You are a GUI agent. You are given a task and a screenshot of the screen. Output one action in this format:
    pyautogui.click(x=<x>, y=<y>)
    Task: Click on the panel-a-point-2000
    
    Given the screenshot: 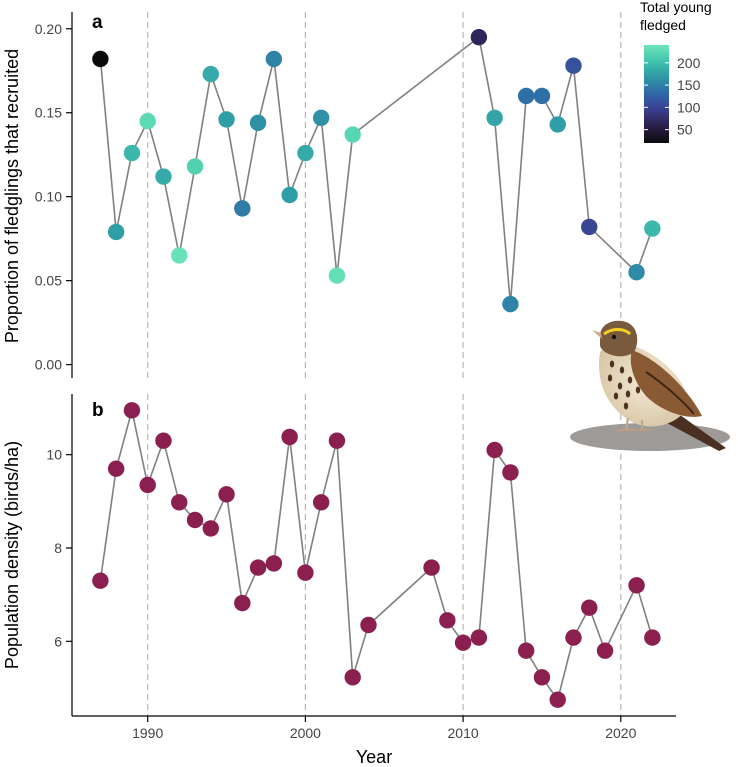 What is the action you would take?
    pyautogui.click(x=305, y=153)
    